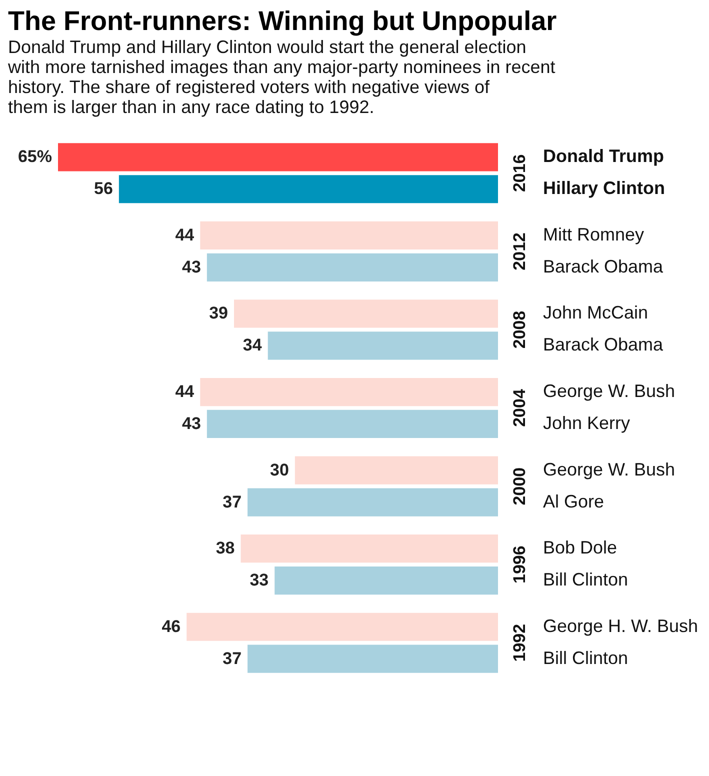  I want to click on data-label: 33, so click(259, 580).